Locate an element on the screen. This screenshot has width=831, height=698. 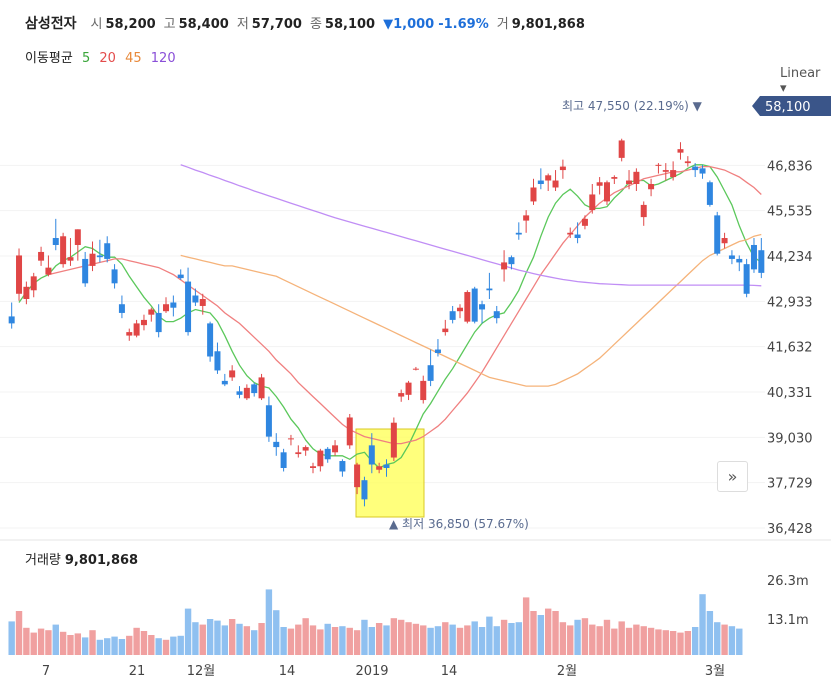
x-tick-label: 21 is located at coordinates (137, 671).